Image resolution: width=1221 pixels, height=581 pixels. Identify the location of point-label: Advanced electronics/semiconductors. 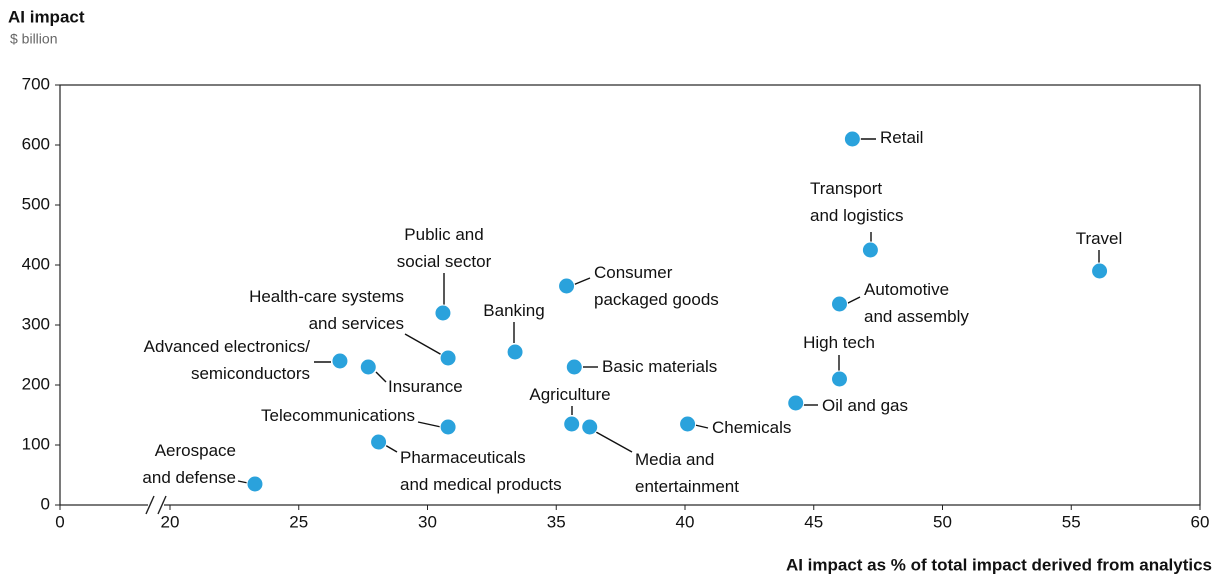
(227, 360).